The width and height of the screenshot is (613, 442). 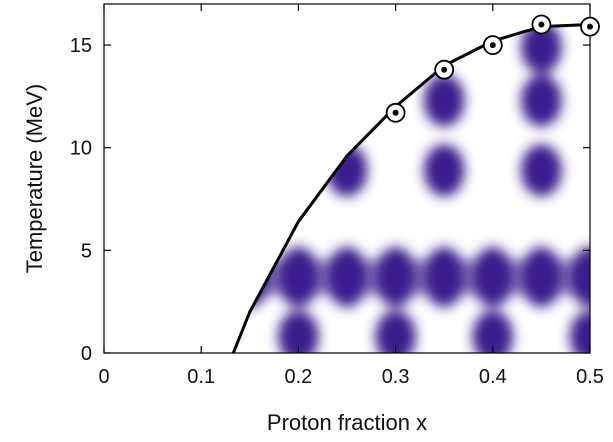 What do you see at coordinates (34, 179) in the screenshot?
I see `y-axis-label: Temperature (MeV)` at bounding box center [34, 179].